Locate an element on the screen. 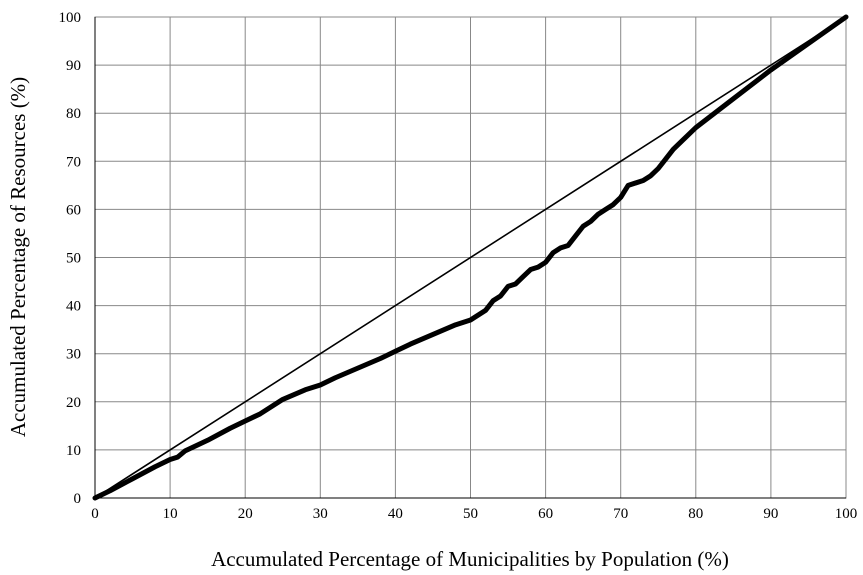 The height and width of the screenshot is (575, 863). y-tick-label: 50 is located at coordinates (73, 259).